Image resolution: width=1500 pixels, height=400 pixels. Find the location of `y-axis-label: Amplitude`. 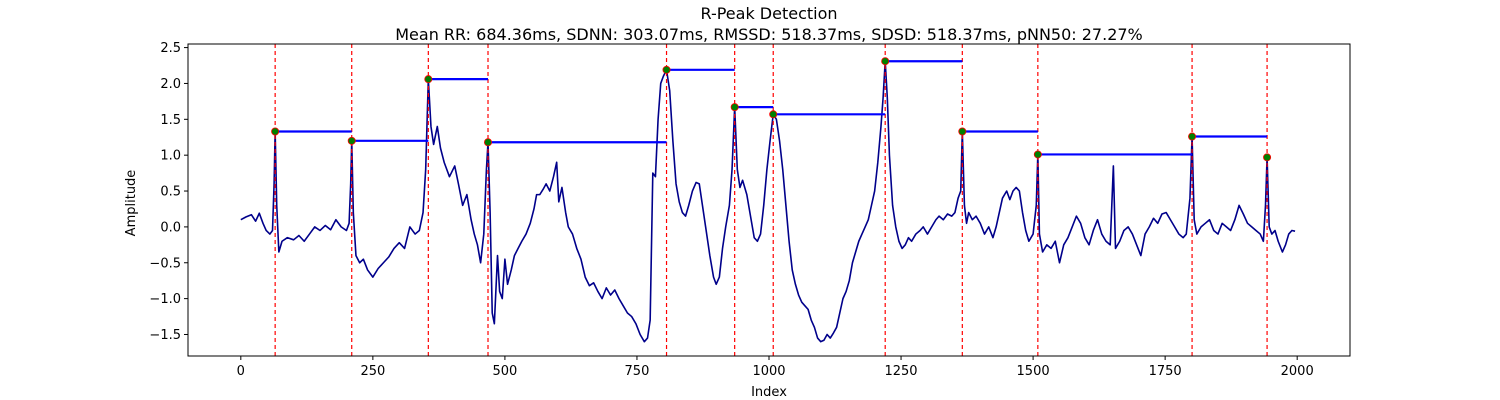

y-axis-label: Amplitude is located at coordinates (131, 203).